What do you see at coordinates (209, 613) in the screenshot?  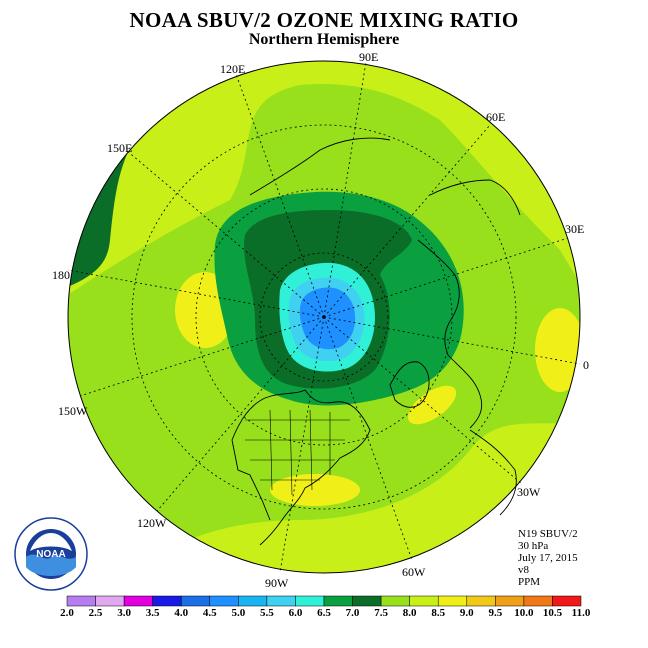 I see `colorbar-tick-label: 4.5` at bounding box center [209, 613].